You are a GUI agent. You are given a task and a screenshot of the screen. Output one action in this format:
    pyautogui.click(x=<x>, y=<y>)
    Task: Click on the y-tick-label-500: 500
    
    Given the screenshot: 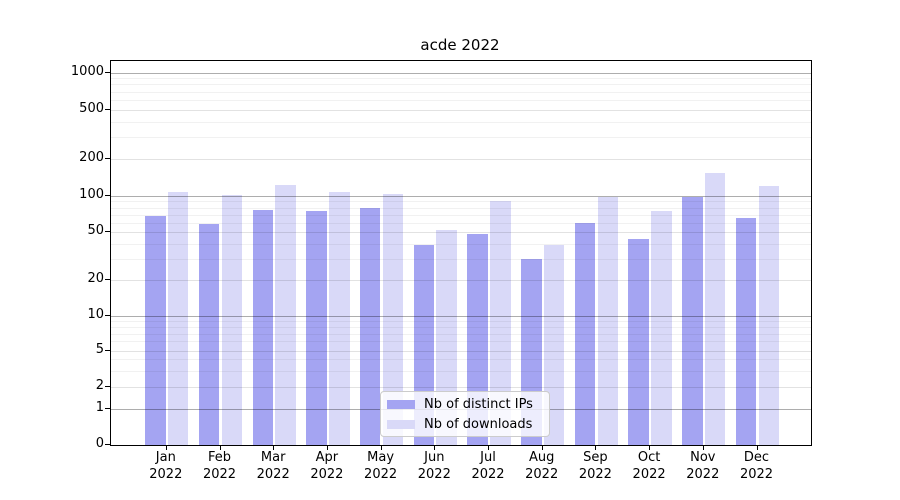 What is the action you would take?
    pyautogui.click(x=91, y=108)
    